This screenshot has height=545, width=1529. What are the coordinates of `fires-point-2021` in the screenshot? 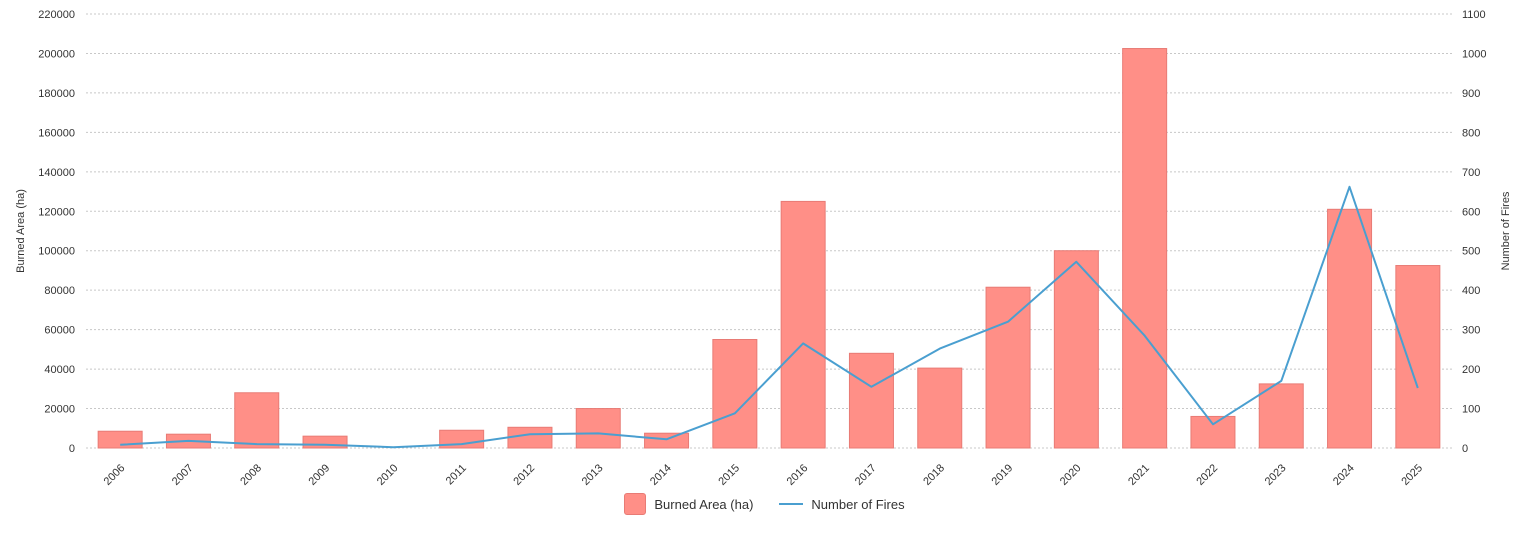 It's located at (1144, 335).